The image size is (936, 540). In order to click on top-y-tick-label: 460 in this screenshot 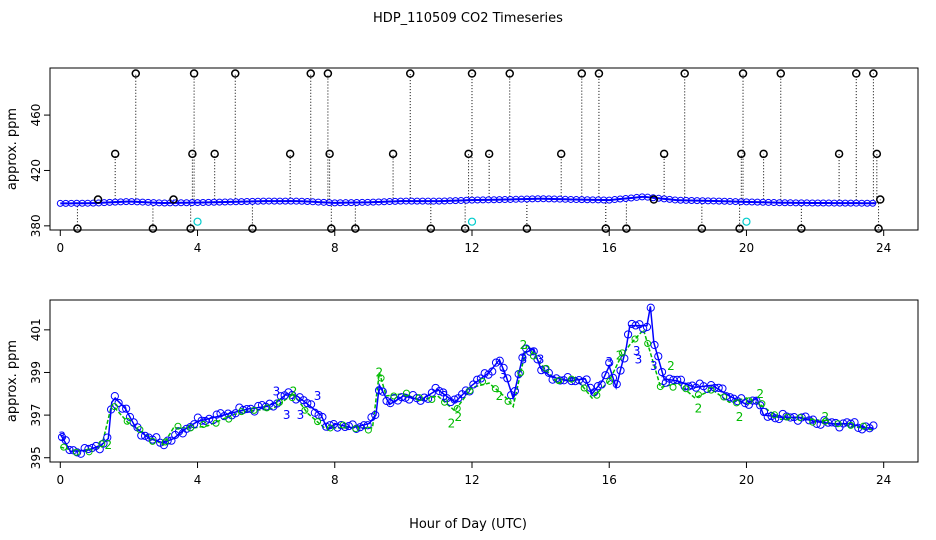, I will do `click(36, 115)`.